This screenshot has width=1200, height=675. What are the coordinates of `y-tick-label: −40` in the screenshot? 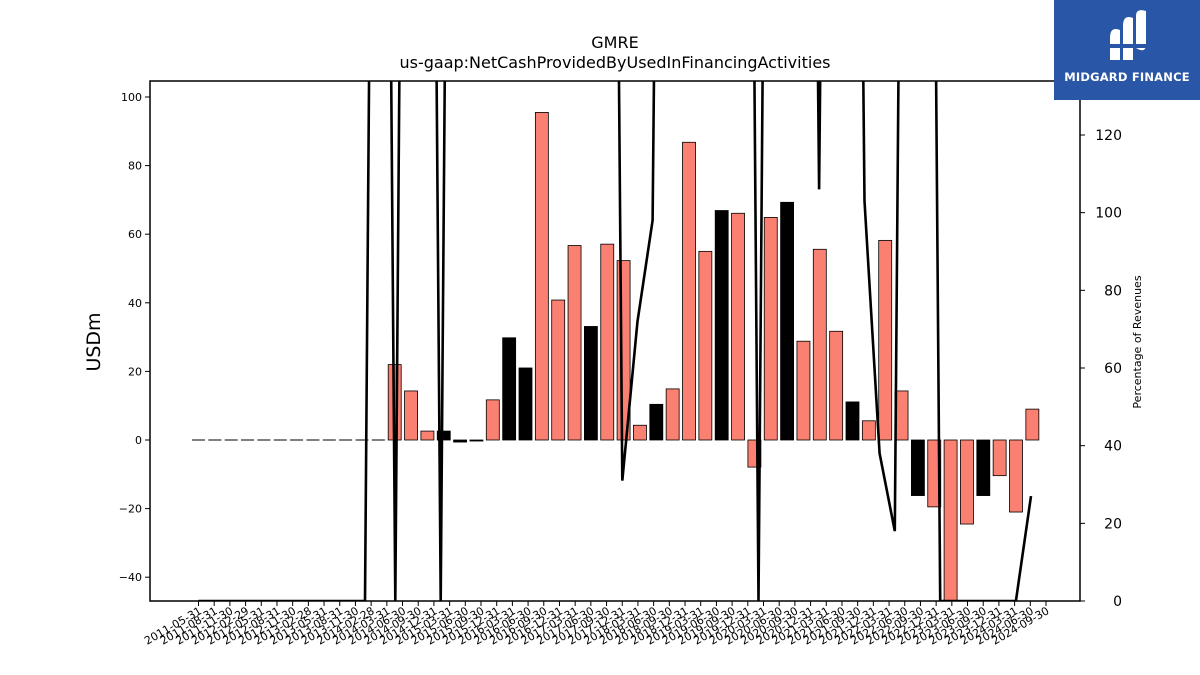 It's located at (130, 577).